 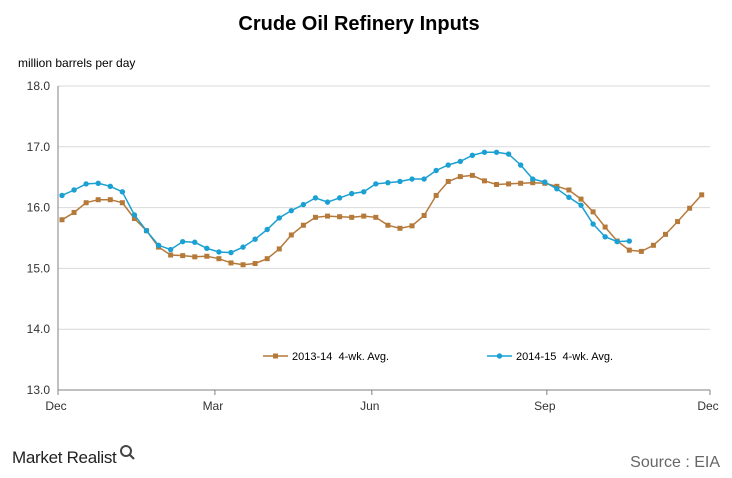 What do you see at coordinates (127, 452) in the screenshot?
I see `magnifier-icon` at bounding box center [127, 452].